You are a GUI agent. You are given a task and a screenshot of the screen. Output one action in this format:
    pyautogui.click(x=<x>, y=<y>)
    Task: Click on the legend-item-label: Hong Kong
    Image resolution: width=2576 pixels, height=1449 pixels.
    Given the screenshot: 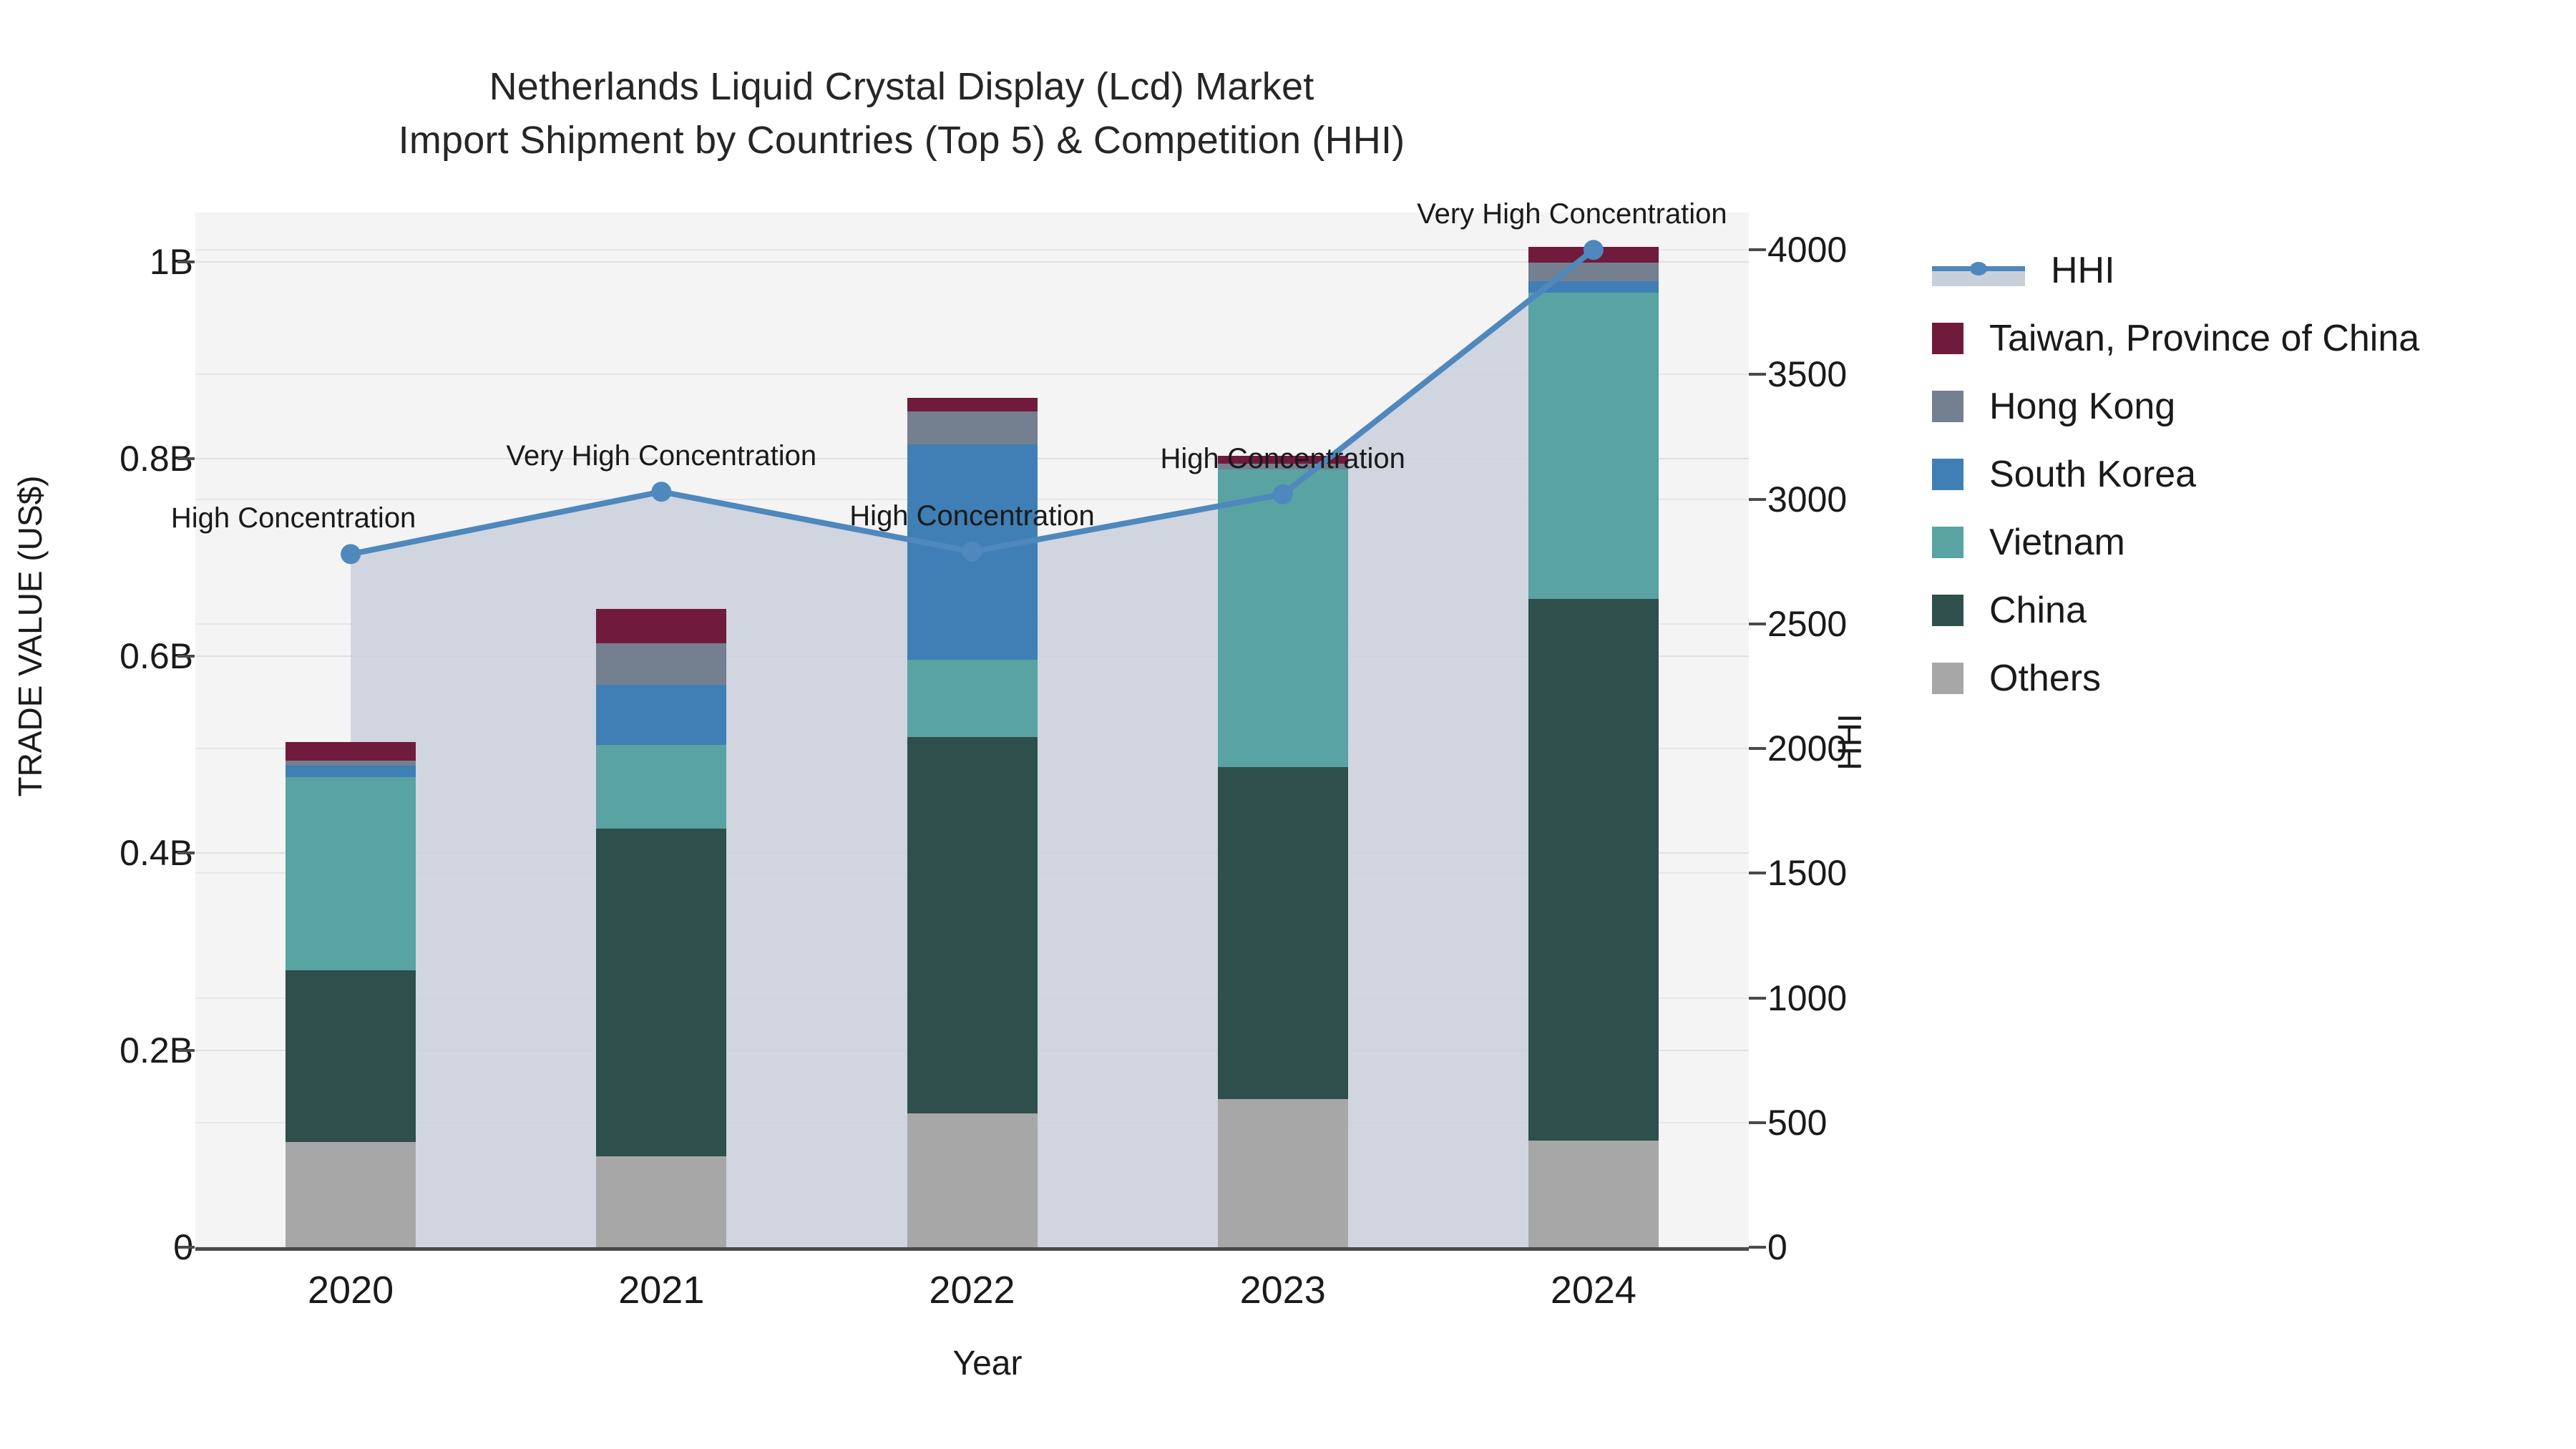 What is the action you would take?
    pyautogui.click(x=2082, y=406)
    